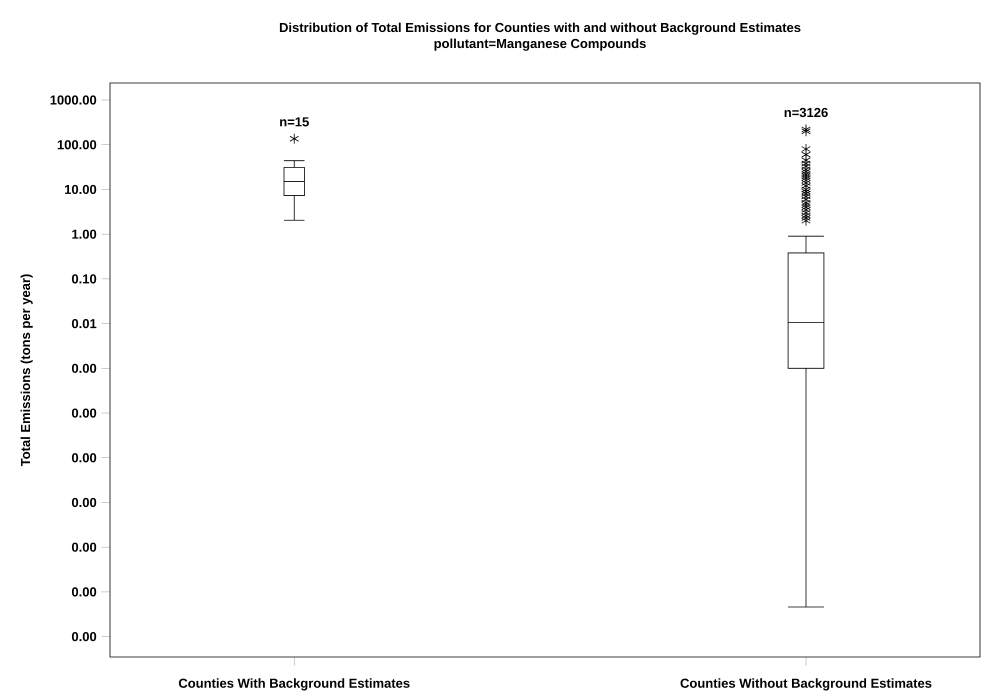  Describe the element at coordinates (77, 145) in the screenshot. I see `y-tick-label: 100.00` at that location.